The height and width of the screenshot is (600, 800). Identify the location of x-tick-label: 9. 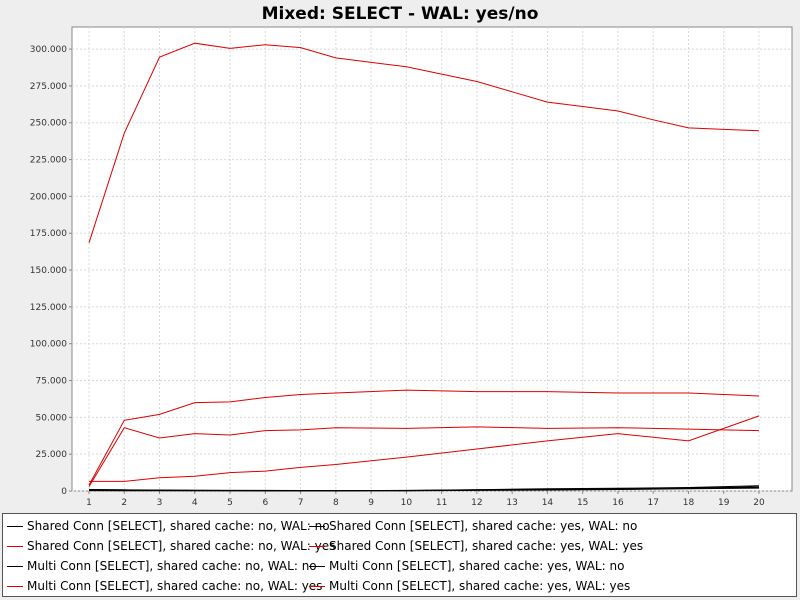
(371, 503).